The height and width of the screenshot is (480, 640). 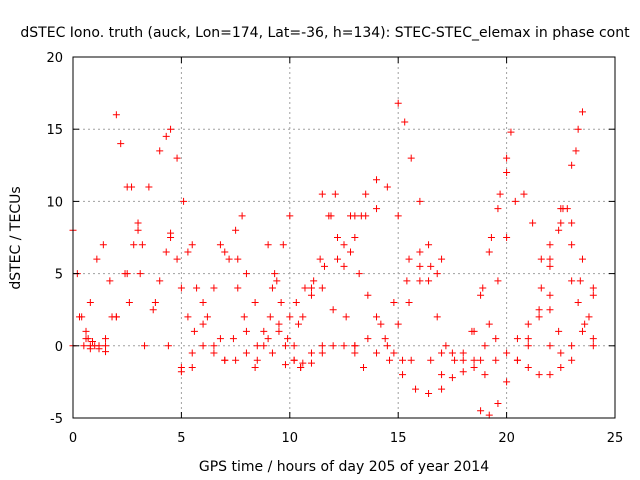 What do you see at coordinates (54, 202) in the screenshot?
I see `y-tick-label: 10` at bounding box center [54, 202].